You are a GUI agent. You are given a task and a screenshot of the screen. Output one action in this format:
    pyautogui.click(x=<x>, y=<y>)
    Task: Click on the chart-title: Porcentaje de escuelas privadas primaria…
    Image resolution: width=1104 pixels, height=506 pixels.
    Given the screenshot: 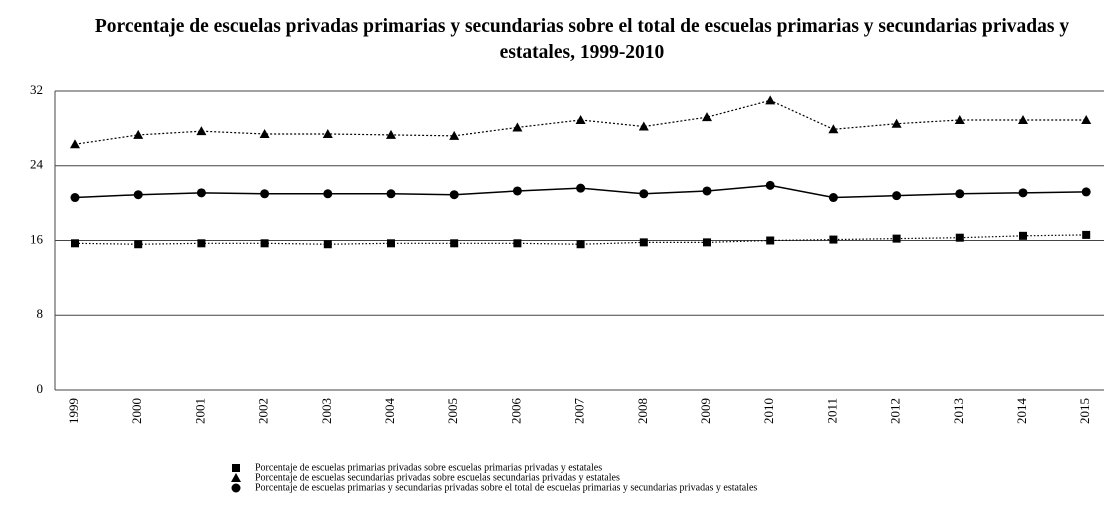 What is the action you would take?
    pyautogui.click(x=582, y=39)
    